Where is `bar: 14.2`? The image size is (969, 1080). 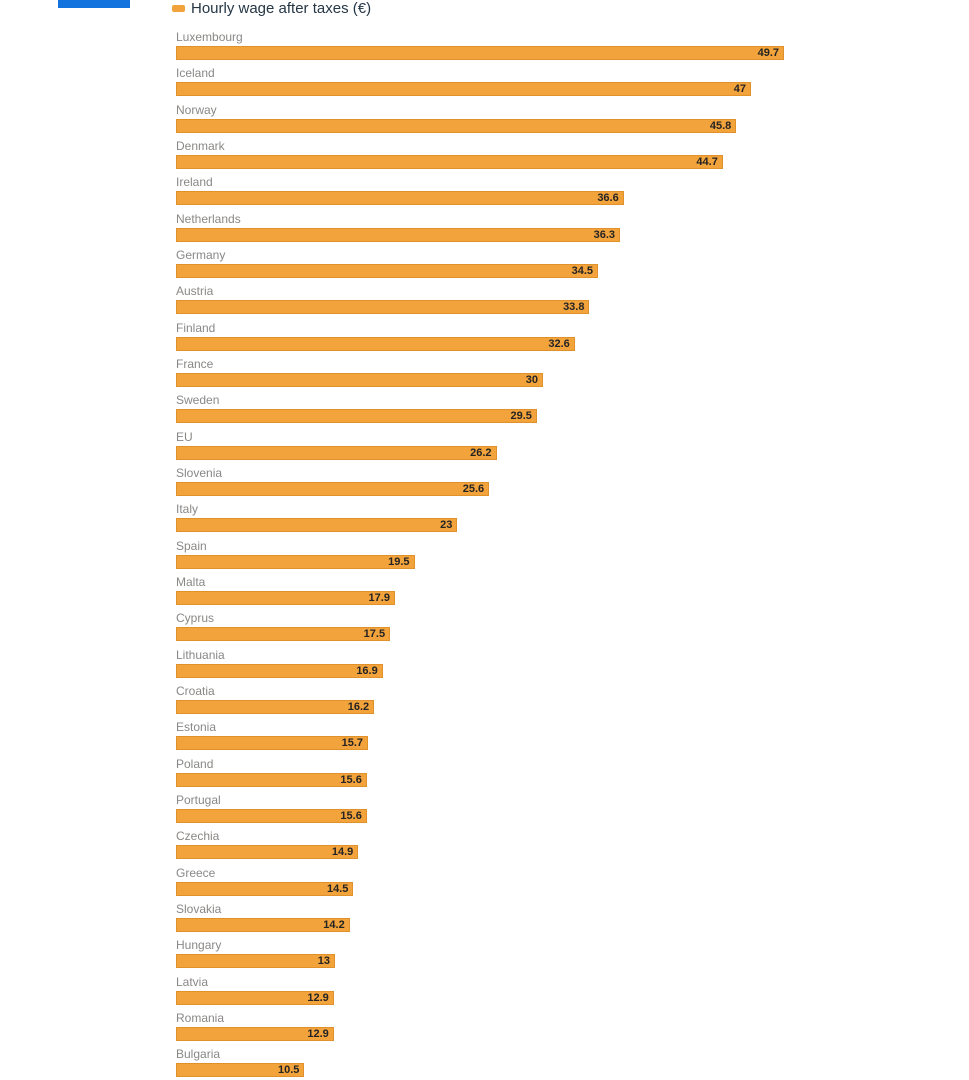
bar: 14.2 is located at coordinates (263, 924).